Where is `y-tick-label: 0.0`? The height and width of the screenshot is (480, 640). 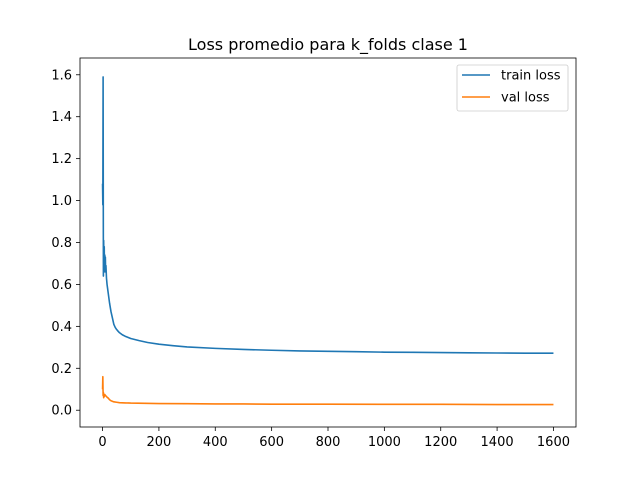 y-tick-label: 0.0 is located at coordinates (61, 411).